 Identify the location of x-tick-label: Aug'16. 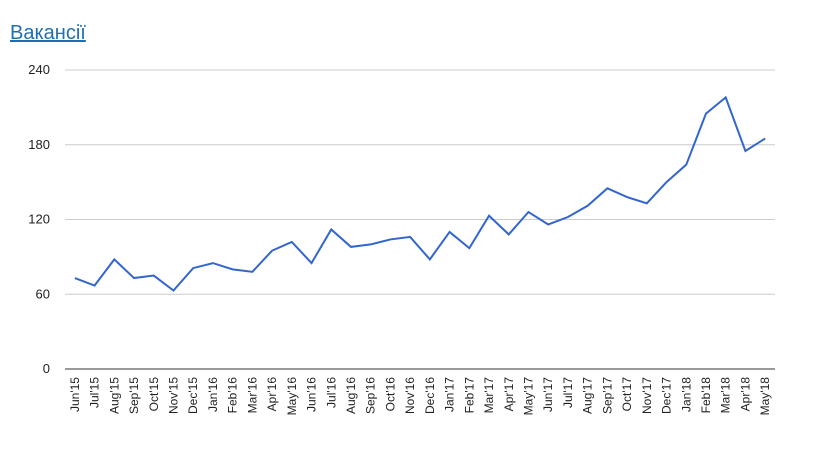
(351, 395).